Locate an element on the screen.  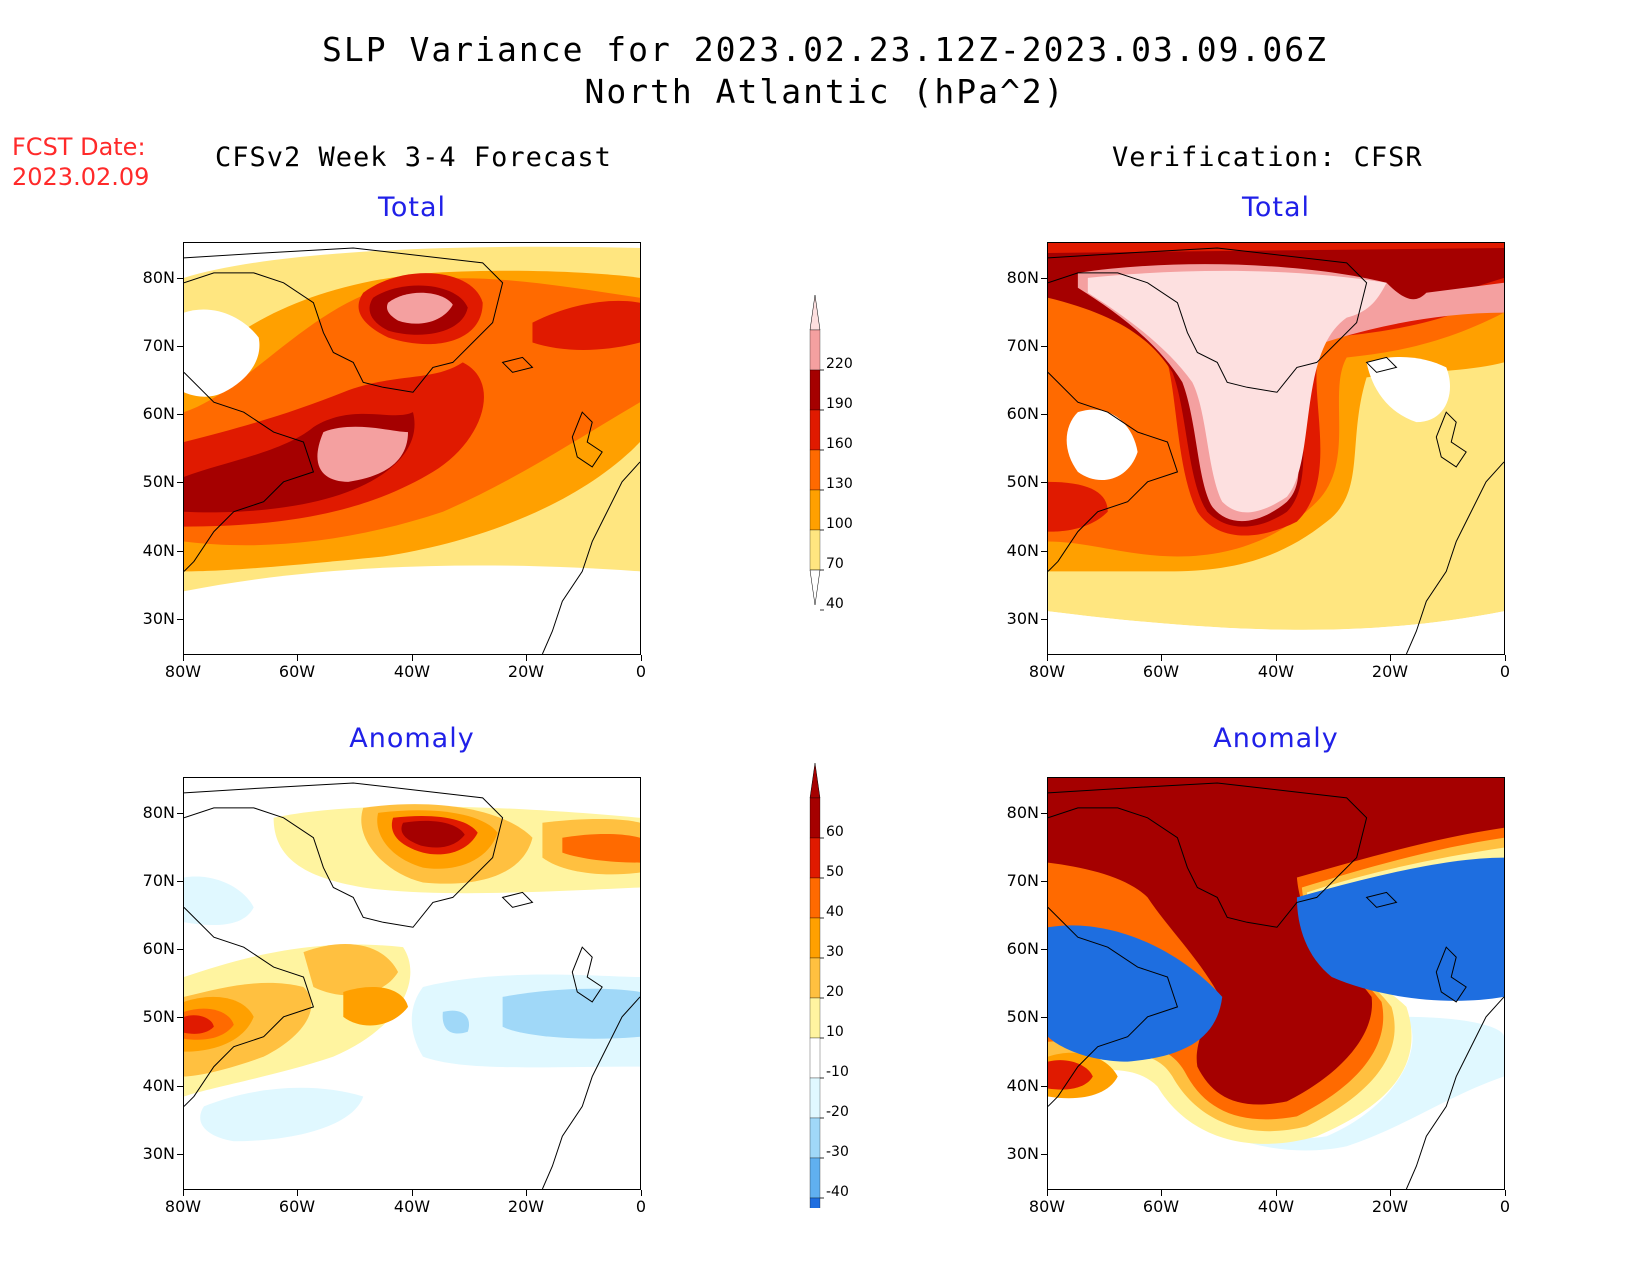
colorbar-top-triangle is located at coordinates (815, 780).